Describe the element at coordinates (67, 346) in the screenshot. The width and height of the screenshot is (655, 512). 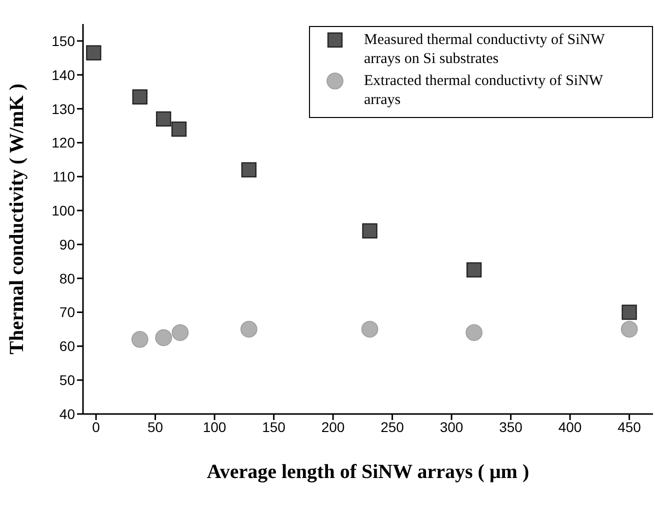
I see `y-tick-label: 60` at that location.